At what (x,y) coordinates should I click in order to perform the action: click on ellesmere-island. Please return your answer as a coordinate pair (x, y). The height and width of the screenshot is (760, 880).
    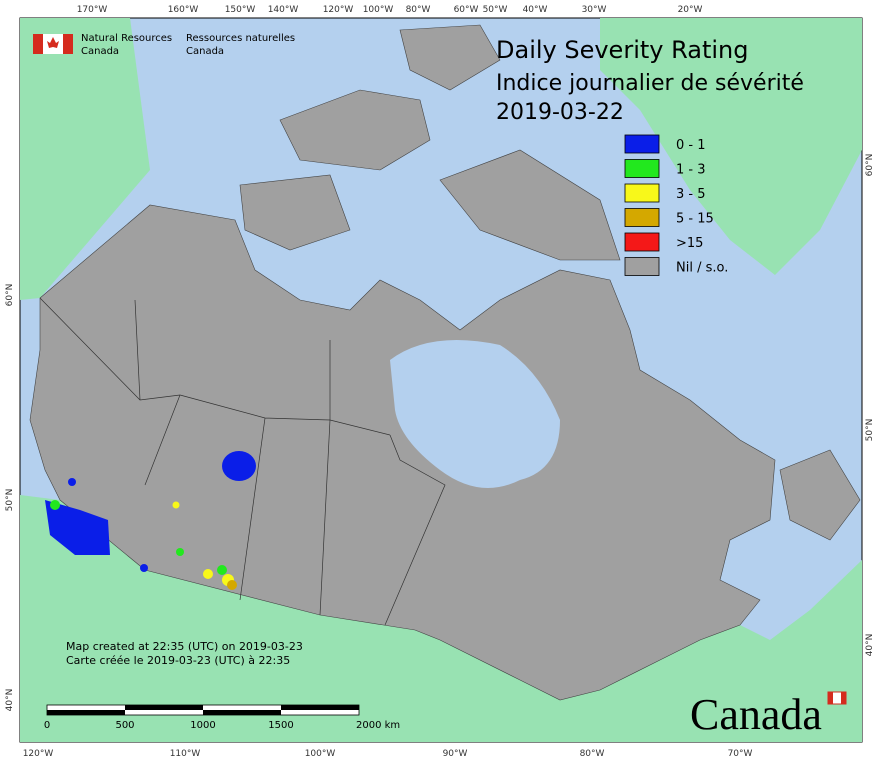
    Looking at the image, I should click on (450, 57).